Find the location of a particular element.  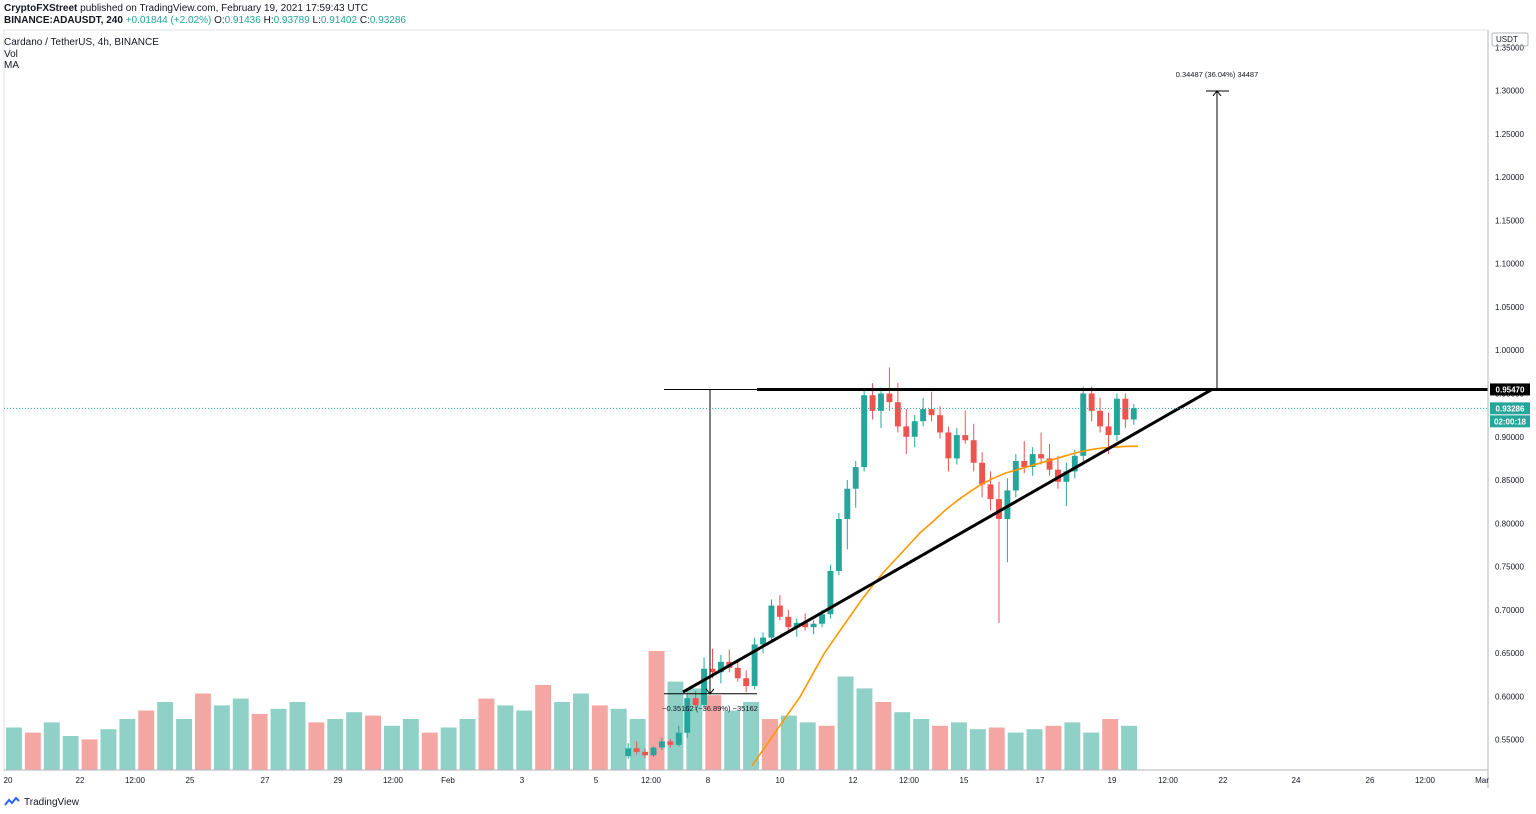

time-tick-label: 12 is located at coordinates (853, 780).